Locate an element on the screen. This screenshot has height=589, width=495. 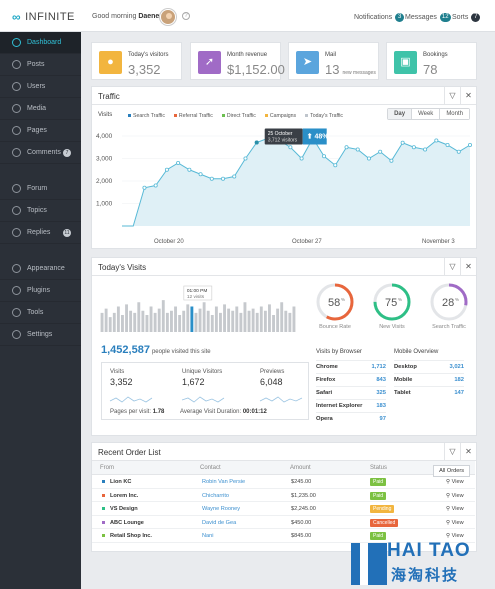
sidebar-item-settings: Settings is located at coordinates (40, 335).